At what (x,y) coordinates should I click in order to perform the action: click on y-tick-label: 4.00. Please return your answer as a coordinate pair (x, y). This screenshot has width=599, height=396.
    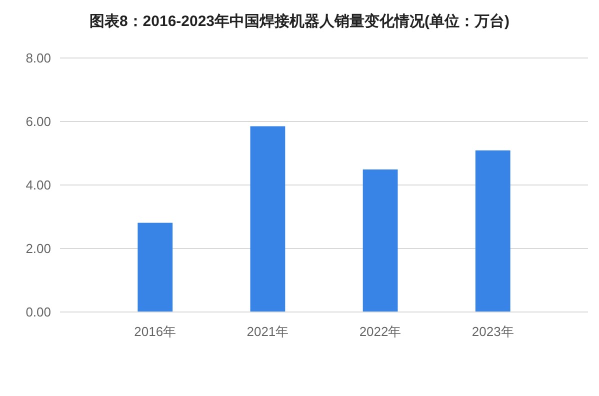
    Looking at the image, I should click on (38, 185).